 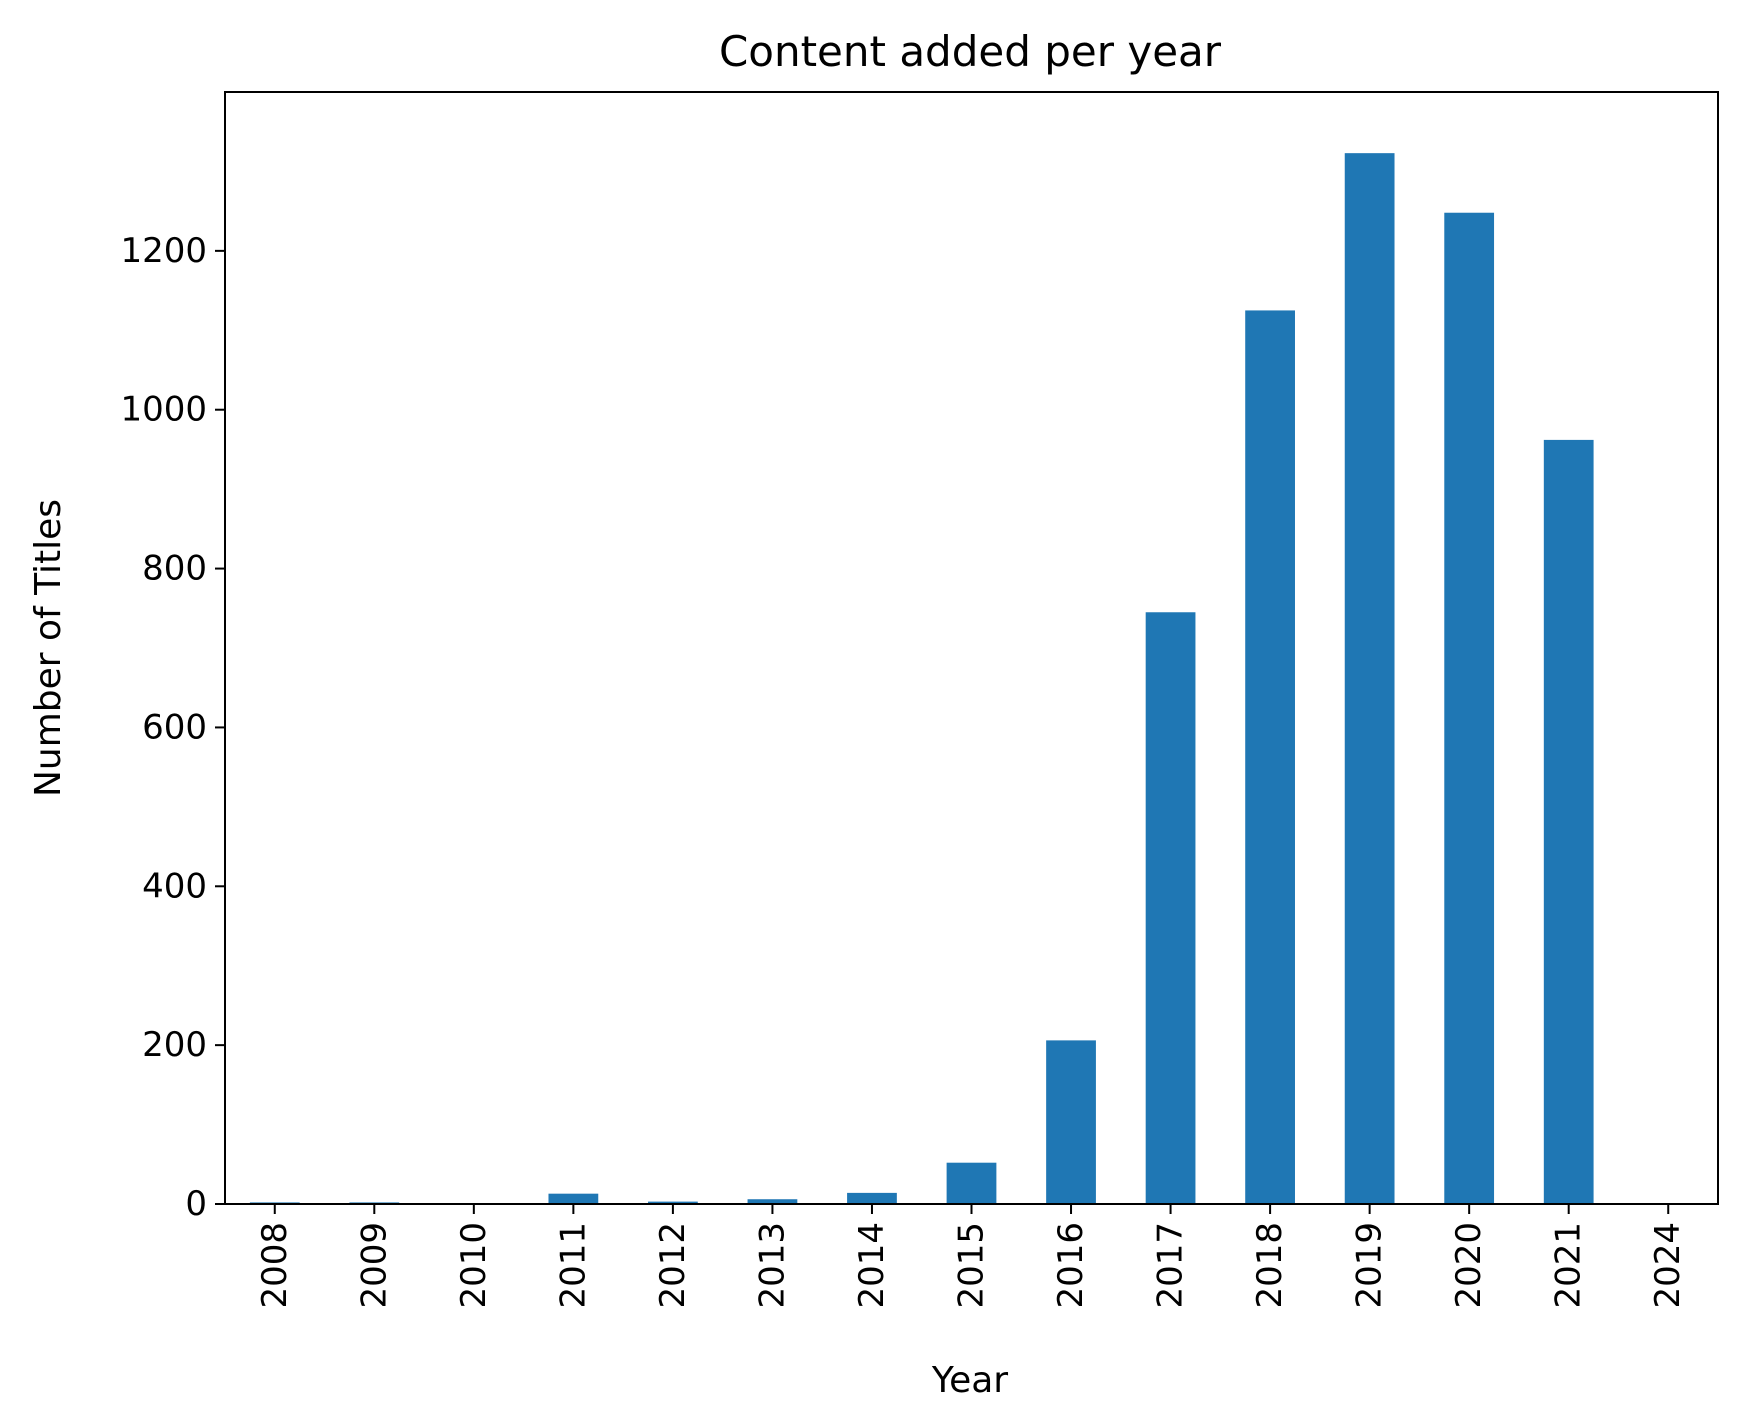 What do you see at coordinates (1170, 908) in the screenshot?
I see `bar-2017` at bounding box center [1170, 908].